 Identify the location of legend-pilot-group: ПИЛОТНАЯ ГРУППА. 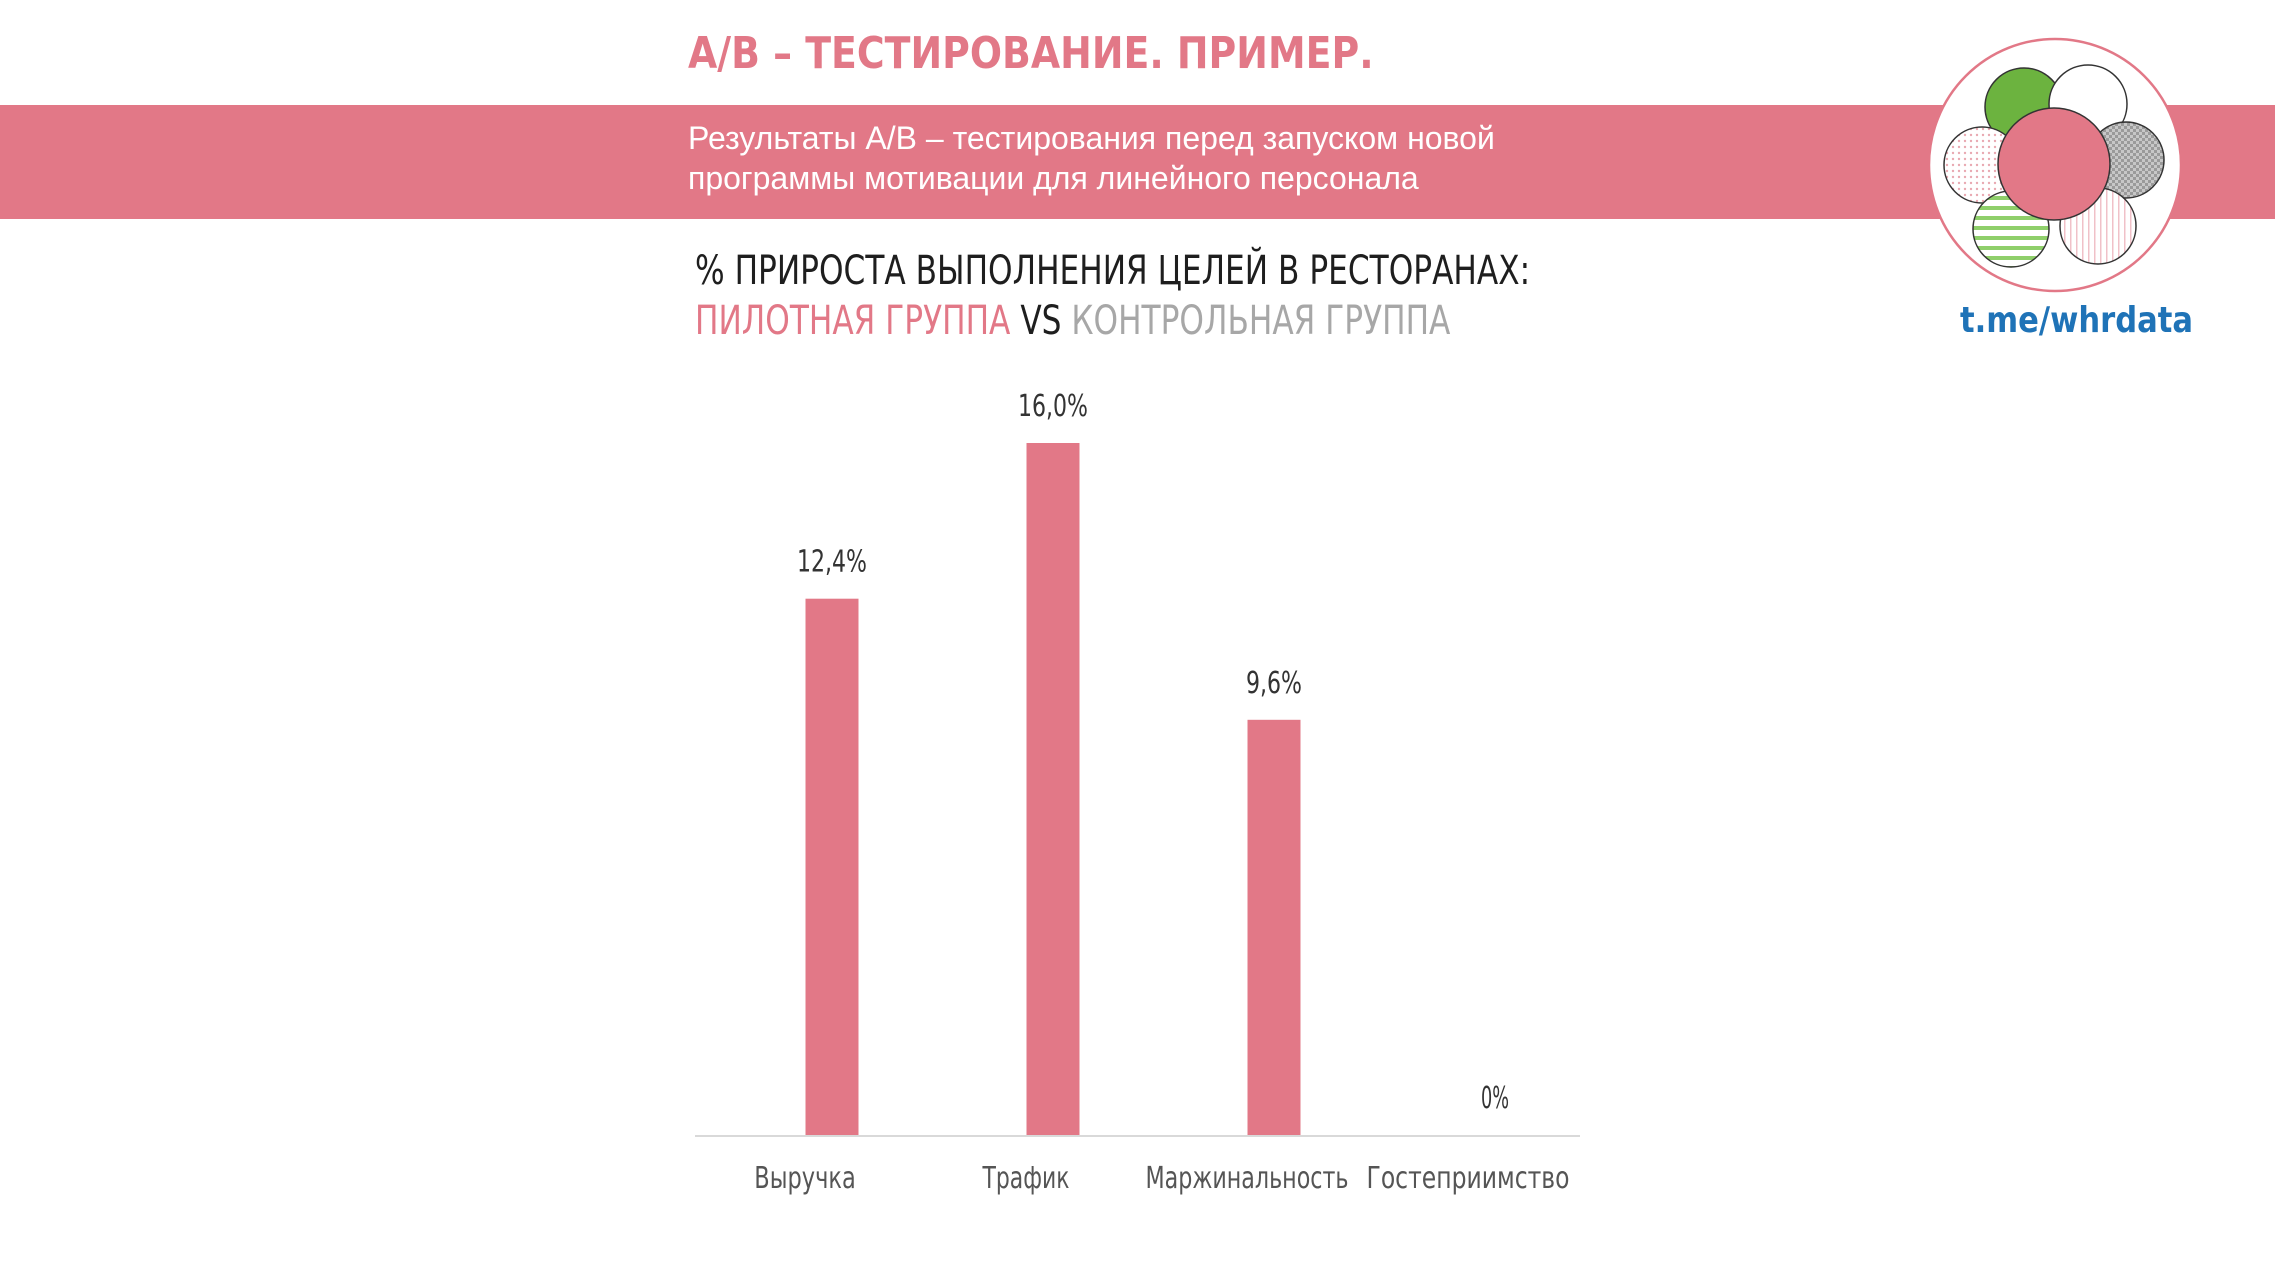
(853, 321).